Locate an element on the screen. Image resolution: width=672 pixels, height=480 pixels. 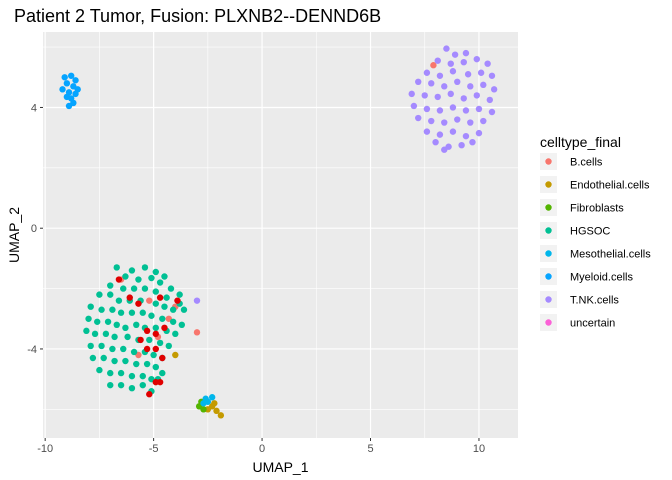
x-tick-label: 10 is located at coordinates (479, 449).